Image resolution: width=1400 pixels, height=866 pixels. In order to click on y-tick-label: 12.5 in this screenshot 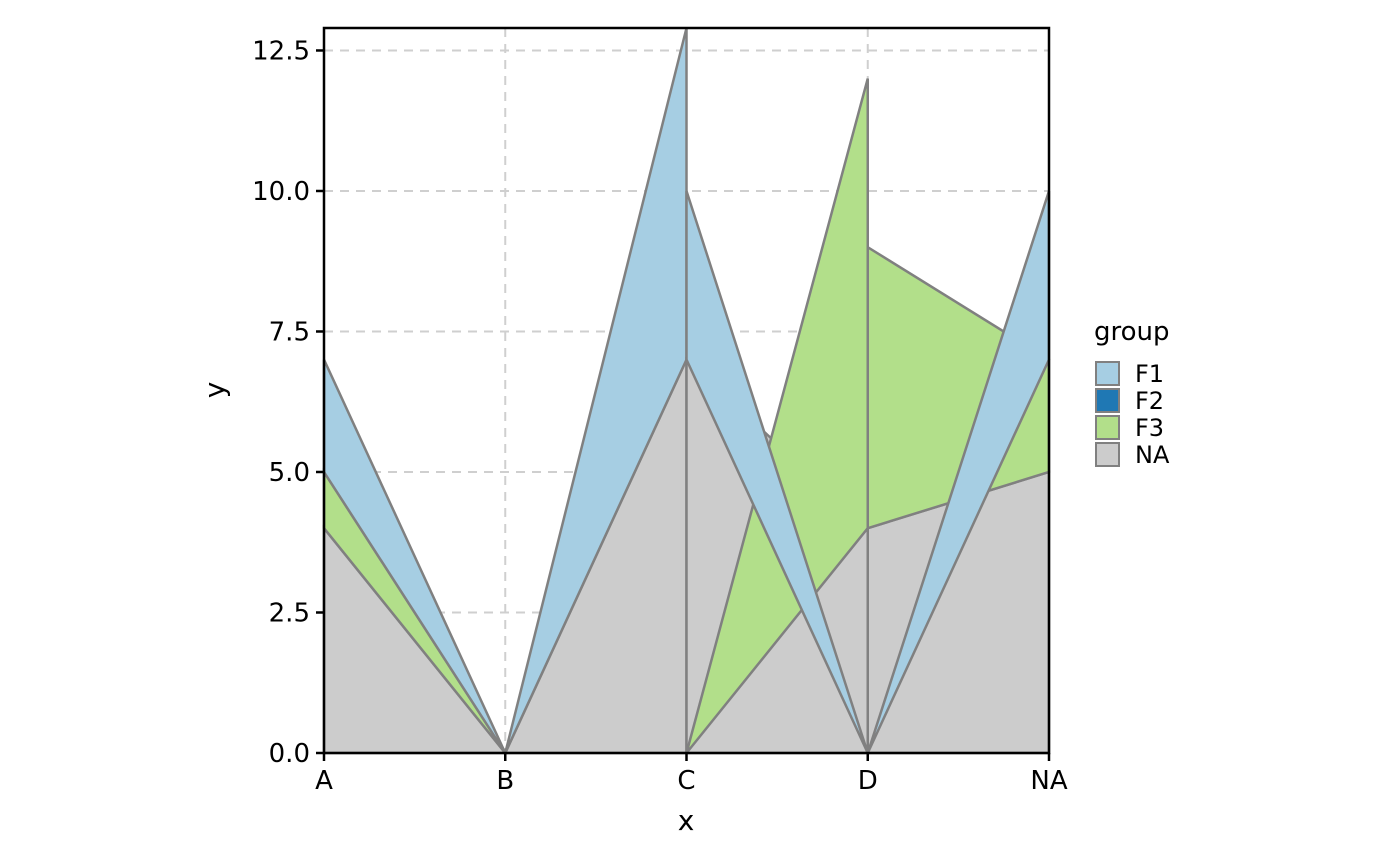, I will do `click(281, 51)`.